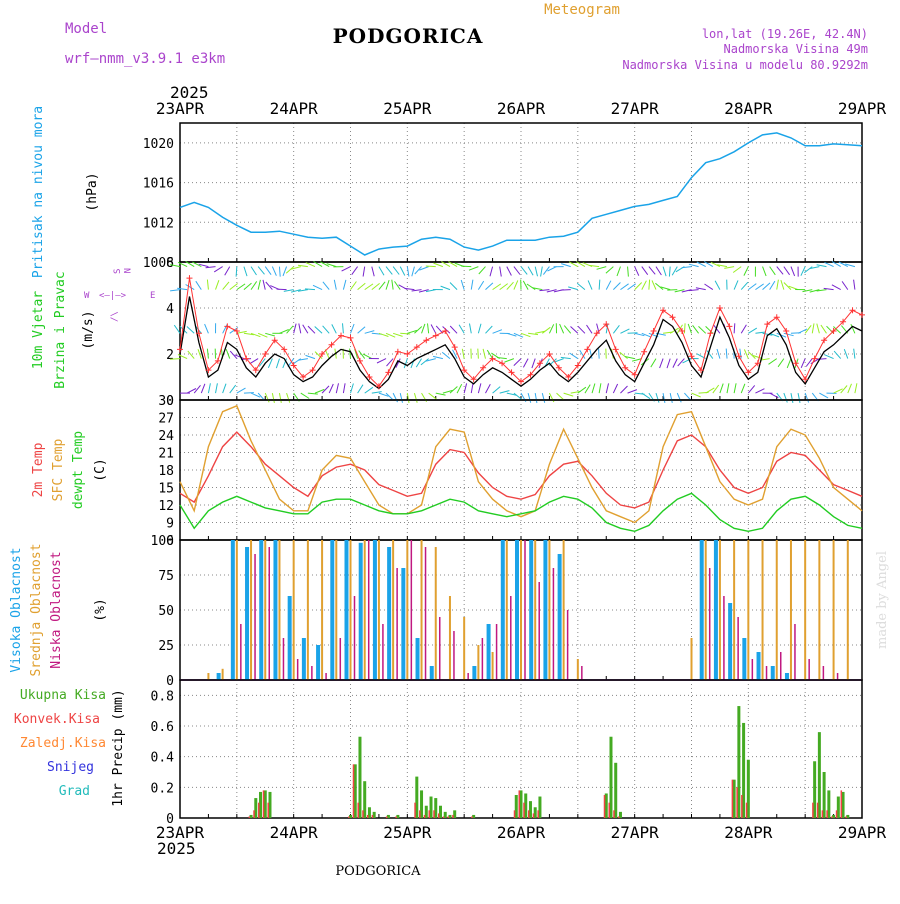 The height and width of the screenshot is (904, 900). What do you see at coordinates (16, 609) in the screenshot?
I see `cloud-ylabel: Visoka Oblacnost` at bounding box center [16, 609].